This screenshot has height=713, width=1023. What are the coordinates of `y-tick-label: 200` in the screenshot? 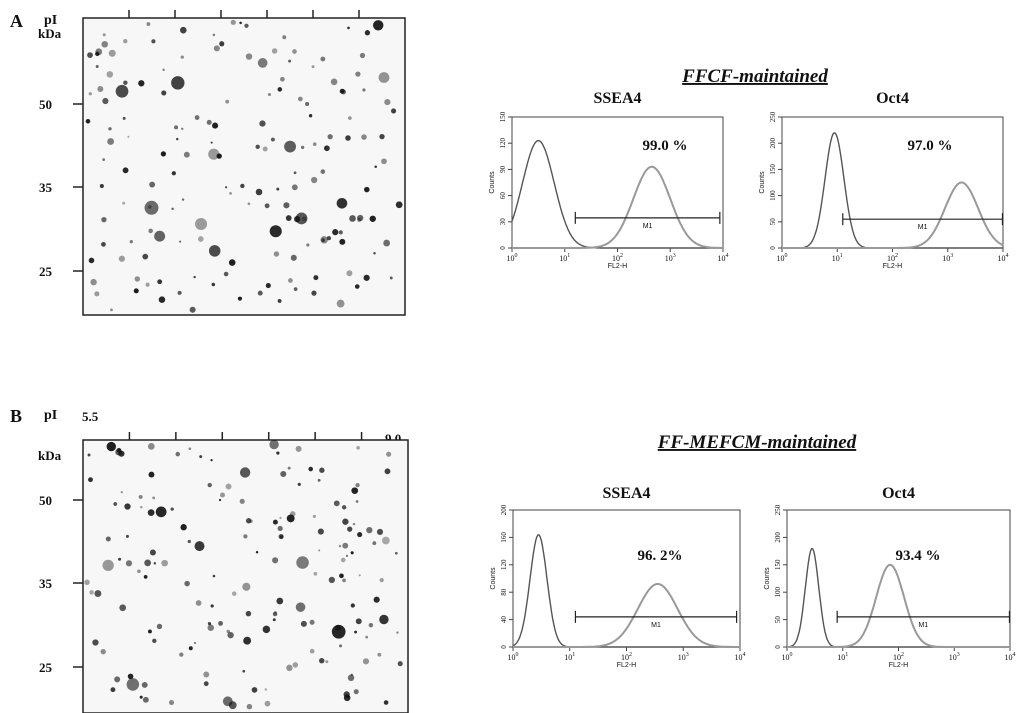 It's located at (773, 142).